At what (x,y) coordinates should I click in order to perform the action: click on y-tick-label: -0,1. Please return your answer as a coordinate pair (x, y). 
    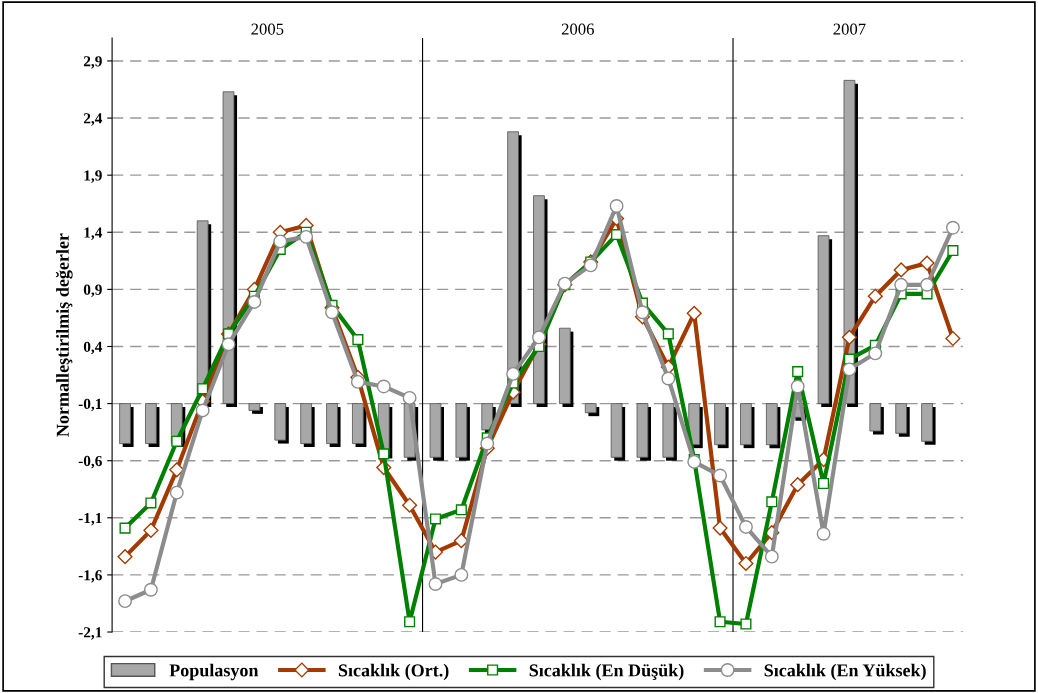
    Looking at the image, I should click on (90, 405).